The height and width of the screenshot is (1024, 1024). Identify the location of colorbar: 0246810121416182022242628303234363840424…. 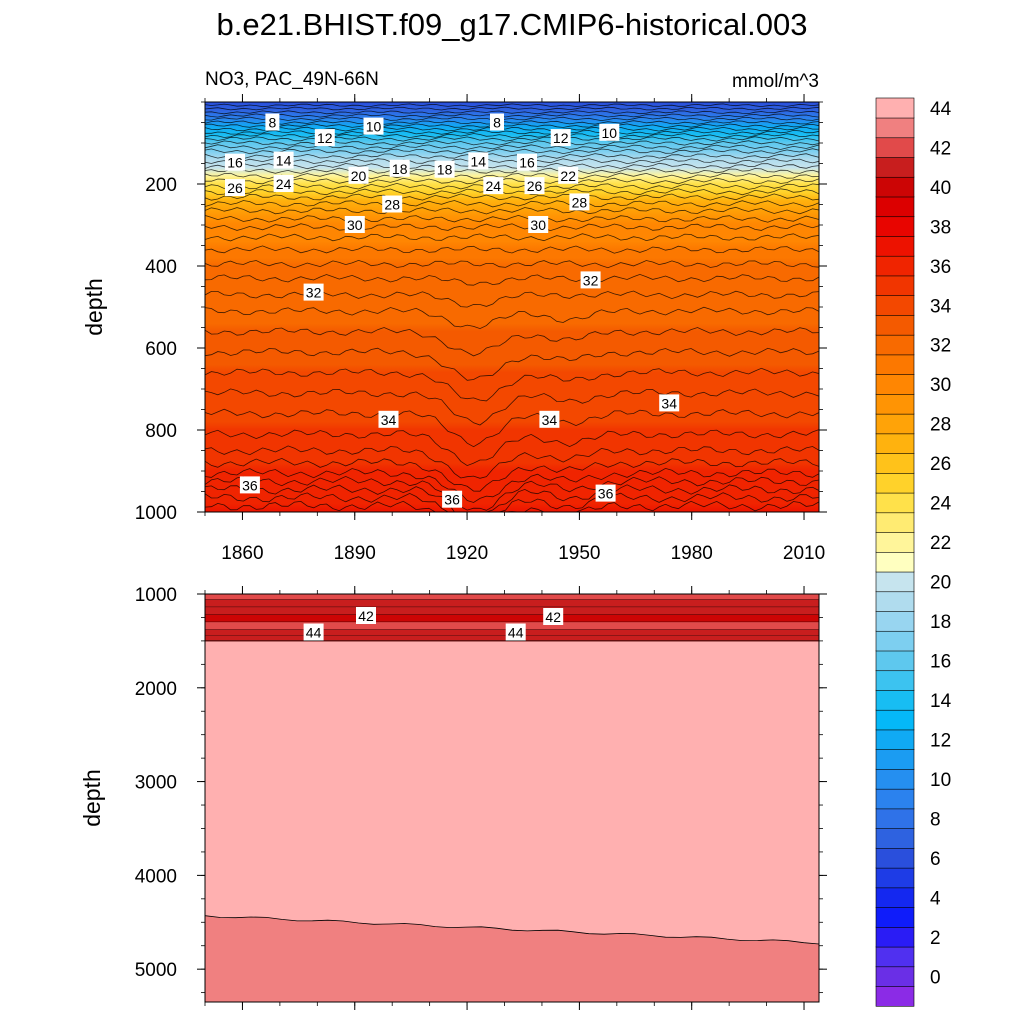
(913, 552).